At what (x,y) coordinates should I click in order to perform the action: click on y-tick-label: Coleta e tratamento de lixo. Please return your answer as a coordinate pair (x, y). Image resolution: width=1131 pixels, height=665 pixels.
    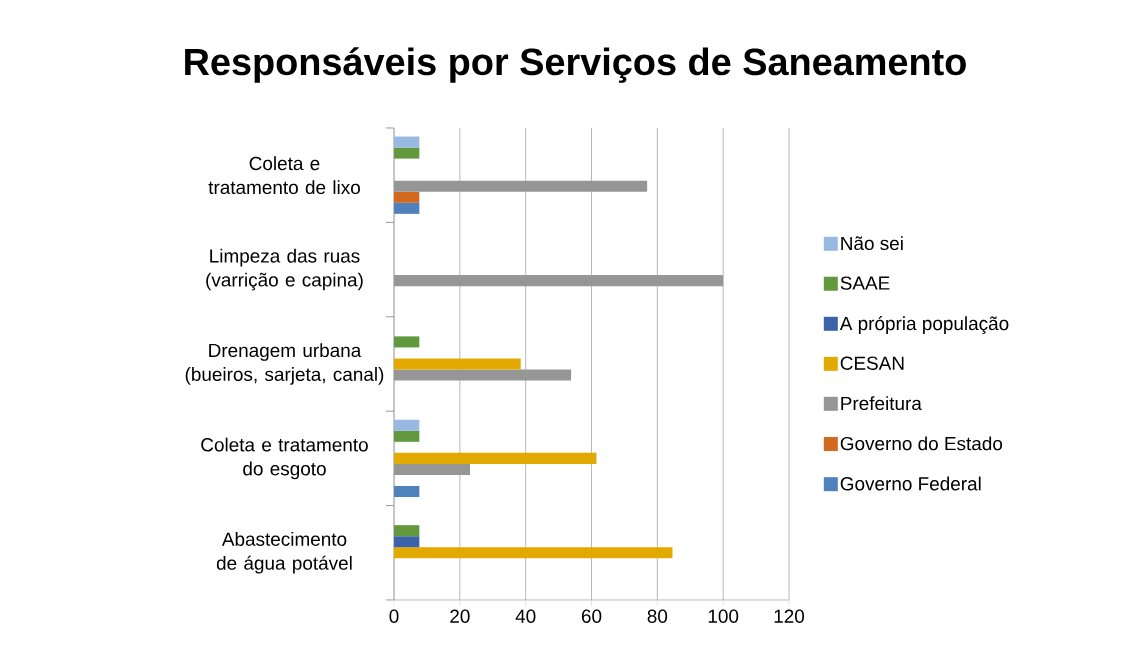
    Looking at the image, I should click on (284, 175).